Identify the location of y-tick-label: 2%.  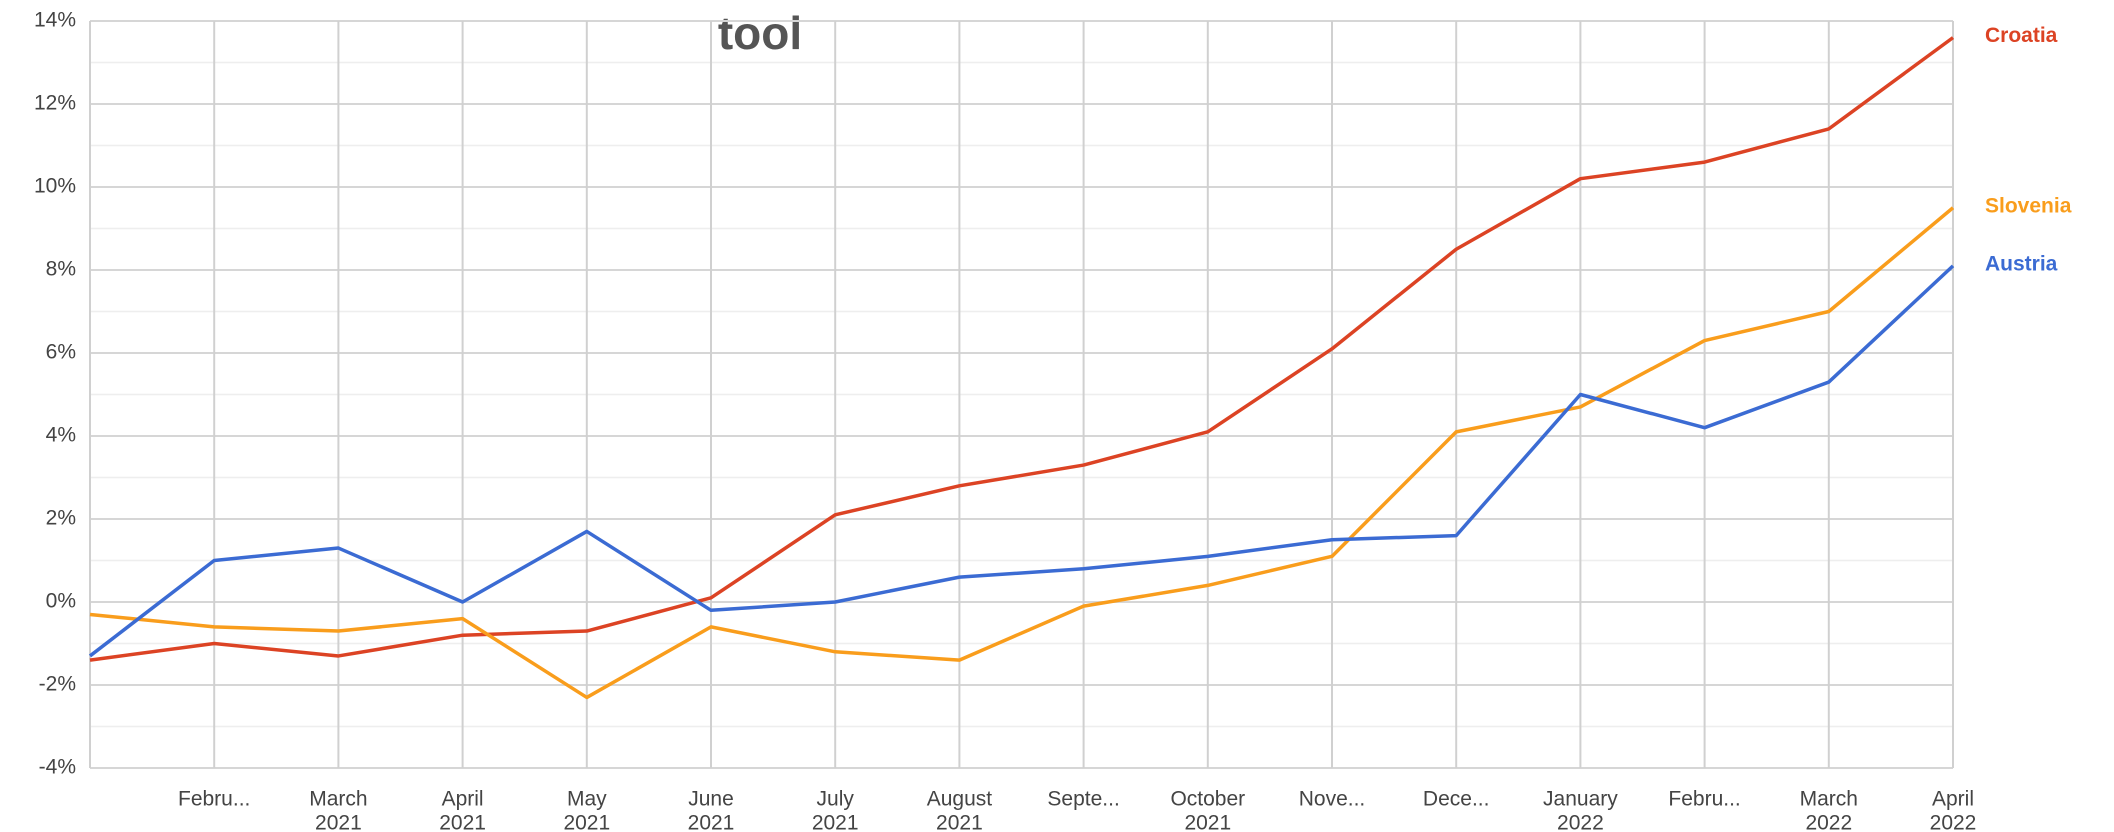
(61, 518).